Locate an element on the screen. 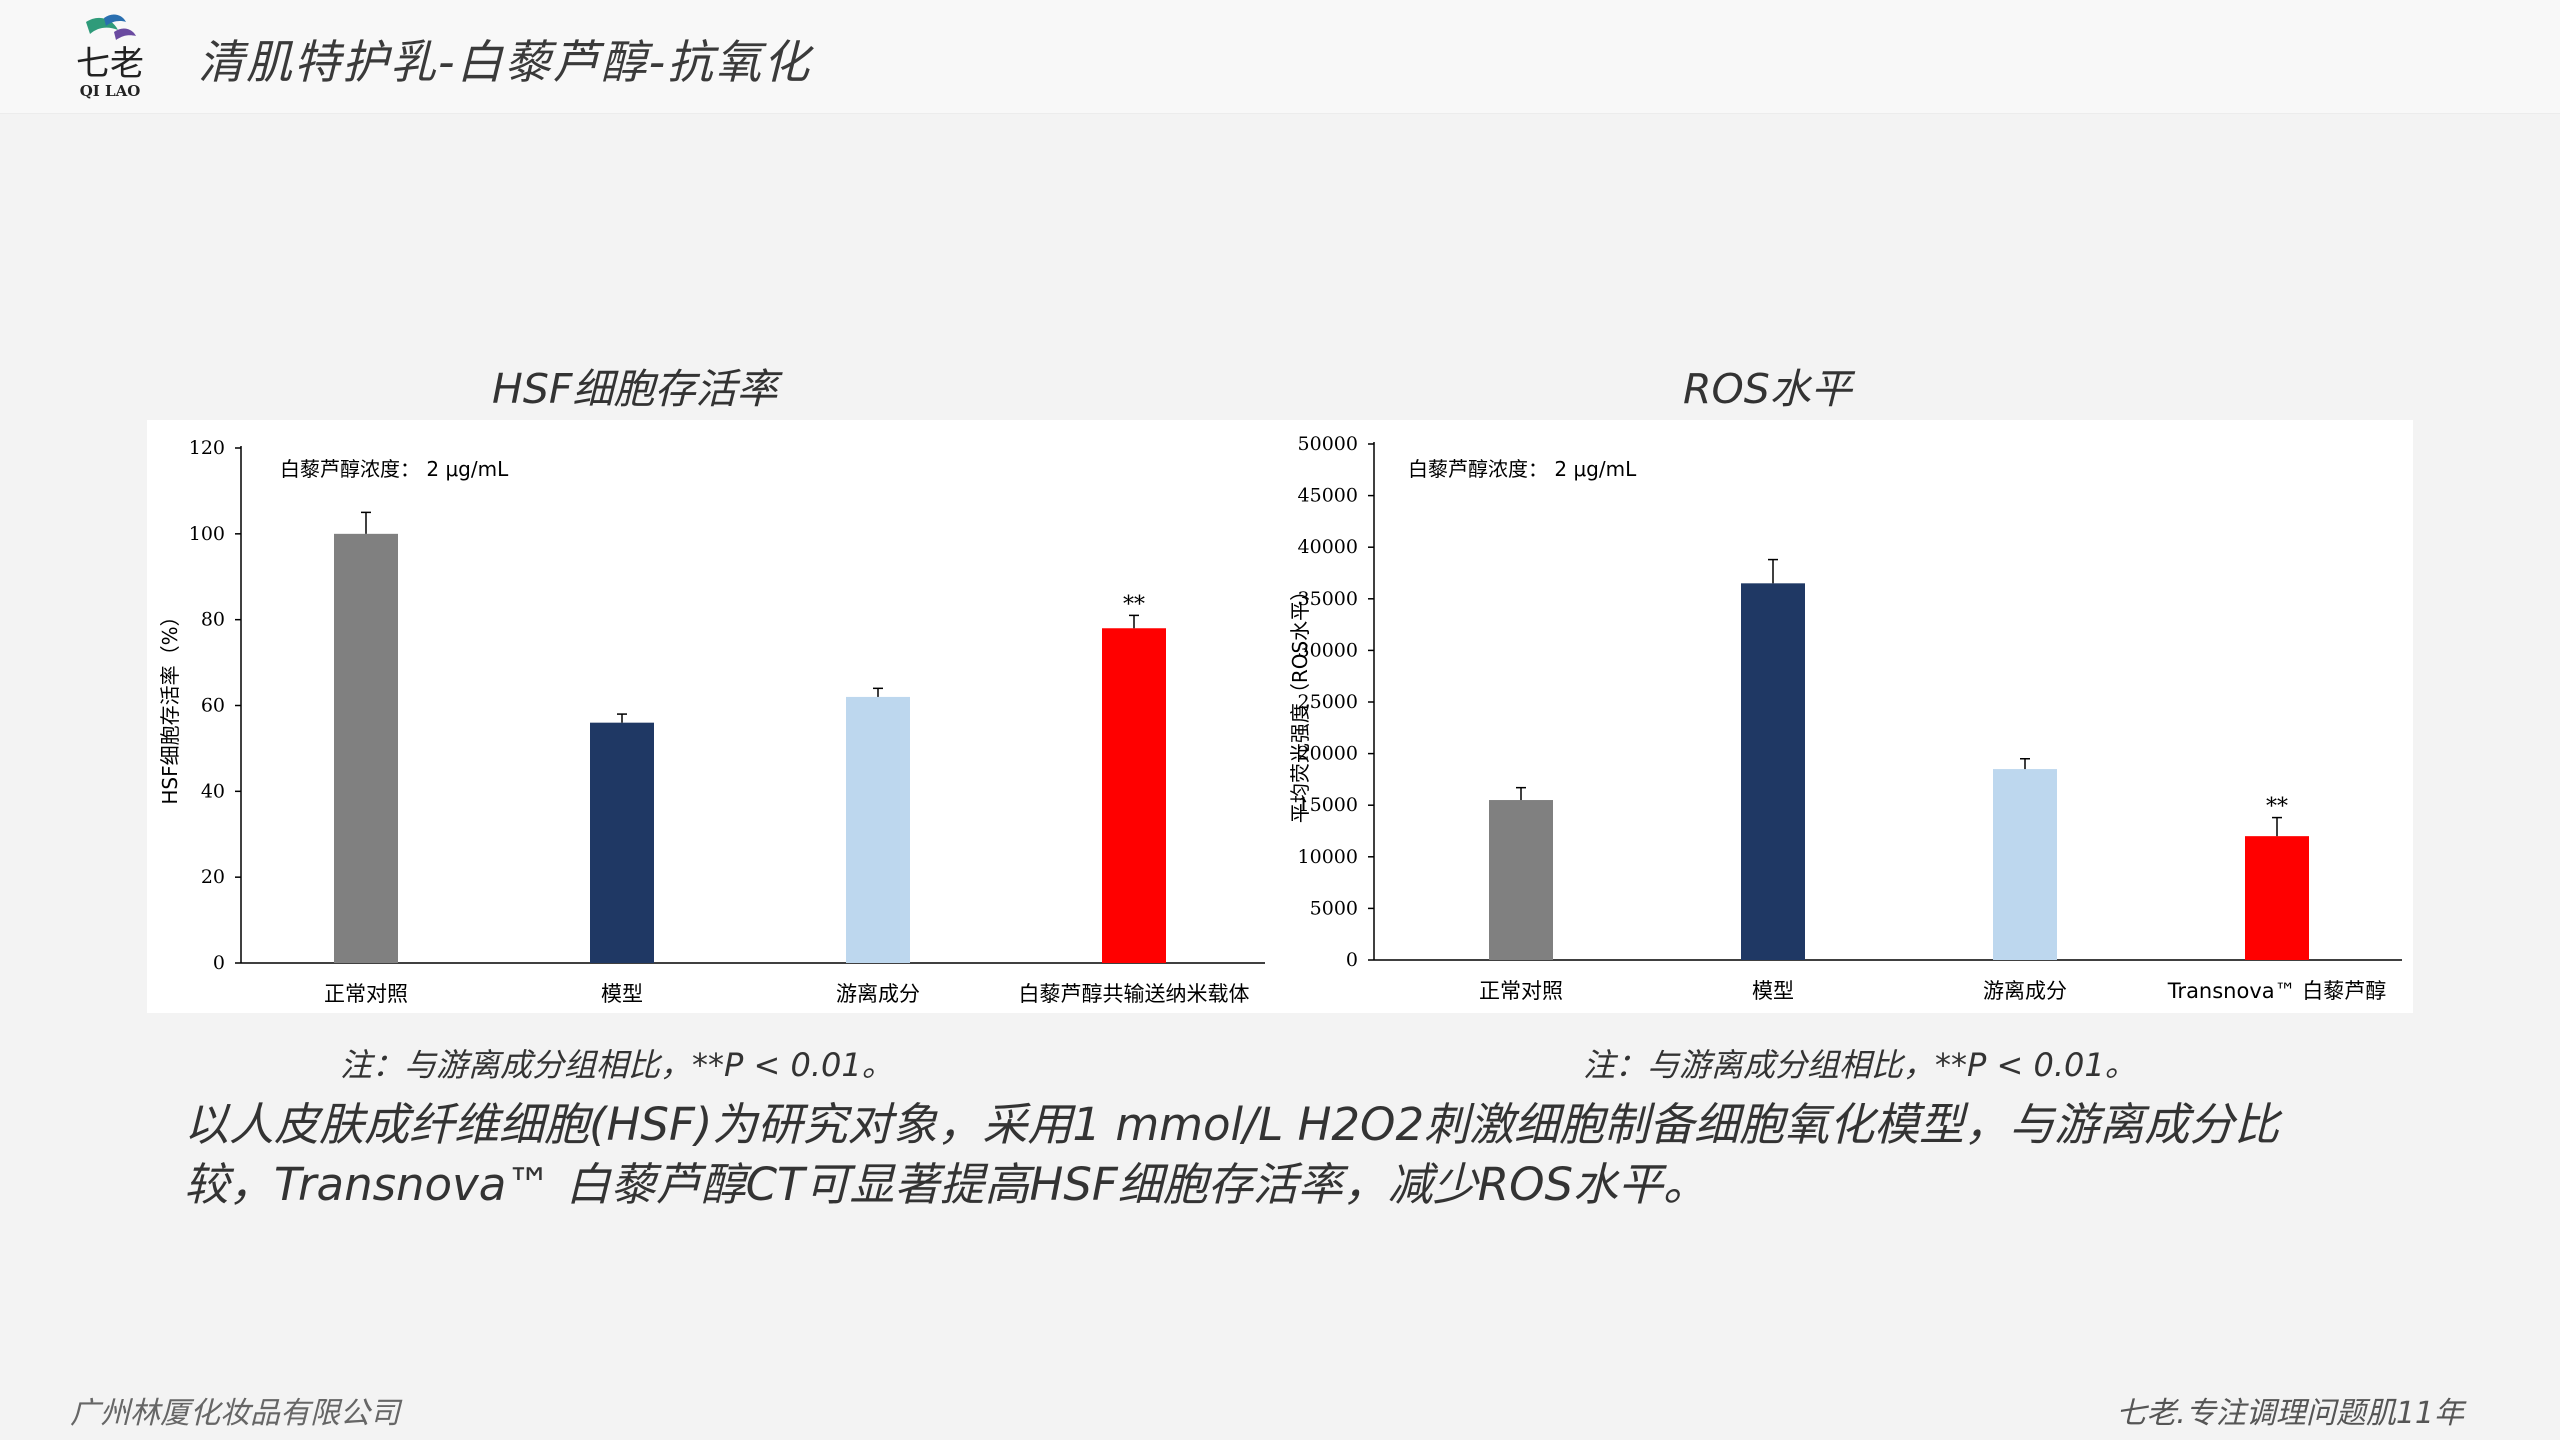 This screenshot has height=1440, width=2560. category-label: Transnova™ 白藜芦醇 is located at coordinates (2277, 991).